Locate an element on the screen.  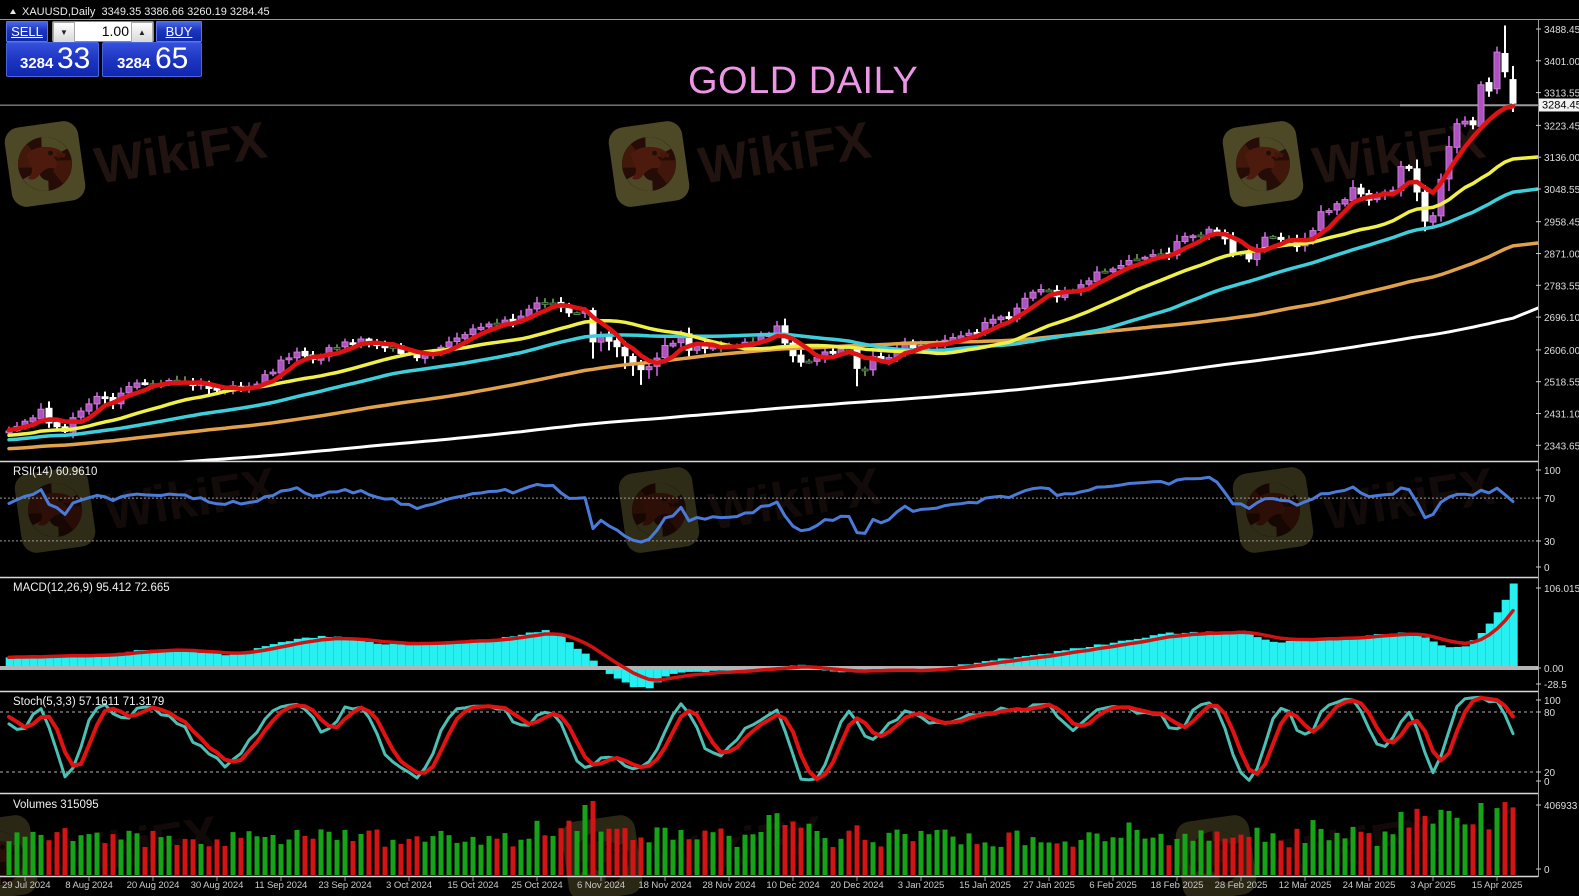
svg-text: 29 Jul 2024 is located at coordinates (26, 885).